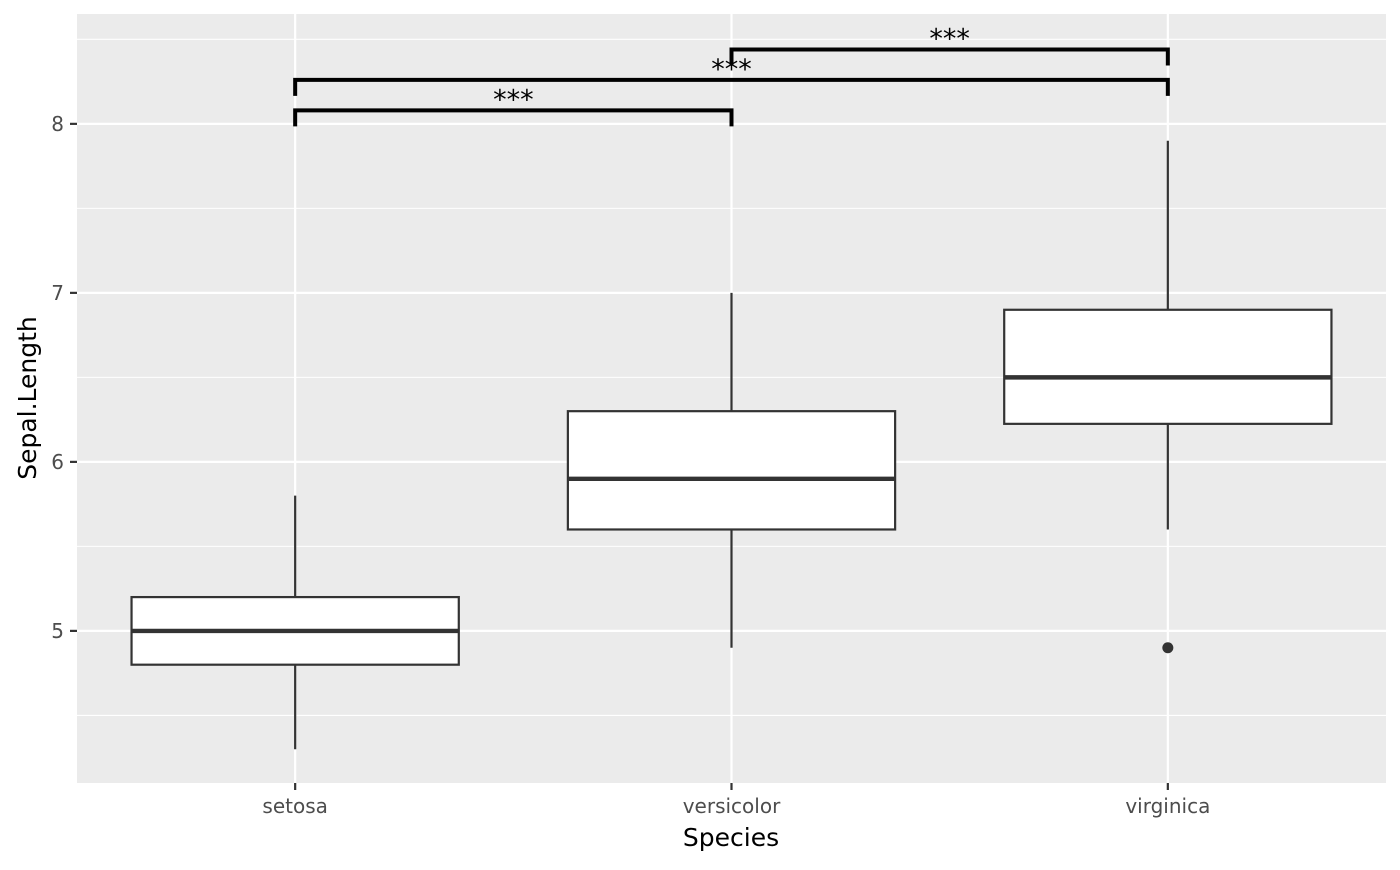  What do you see at coordinates (57, 293) in the screenshot?
I see `y-tick-label: 7` at bounding box center [57, 293].